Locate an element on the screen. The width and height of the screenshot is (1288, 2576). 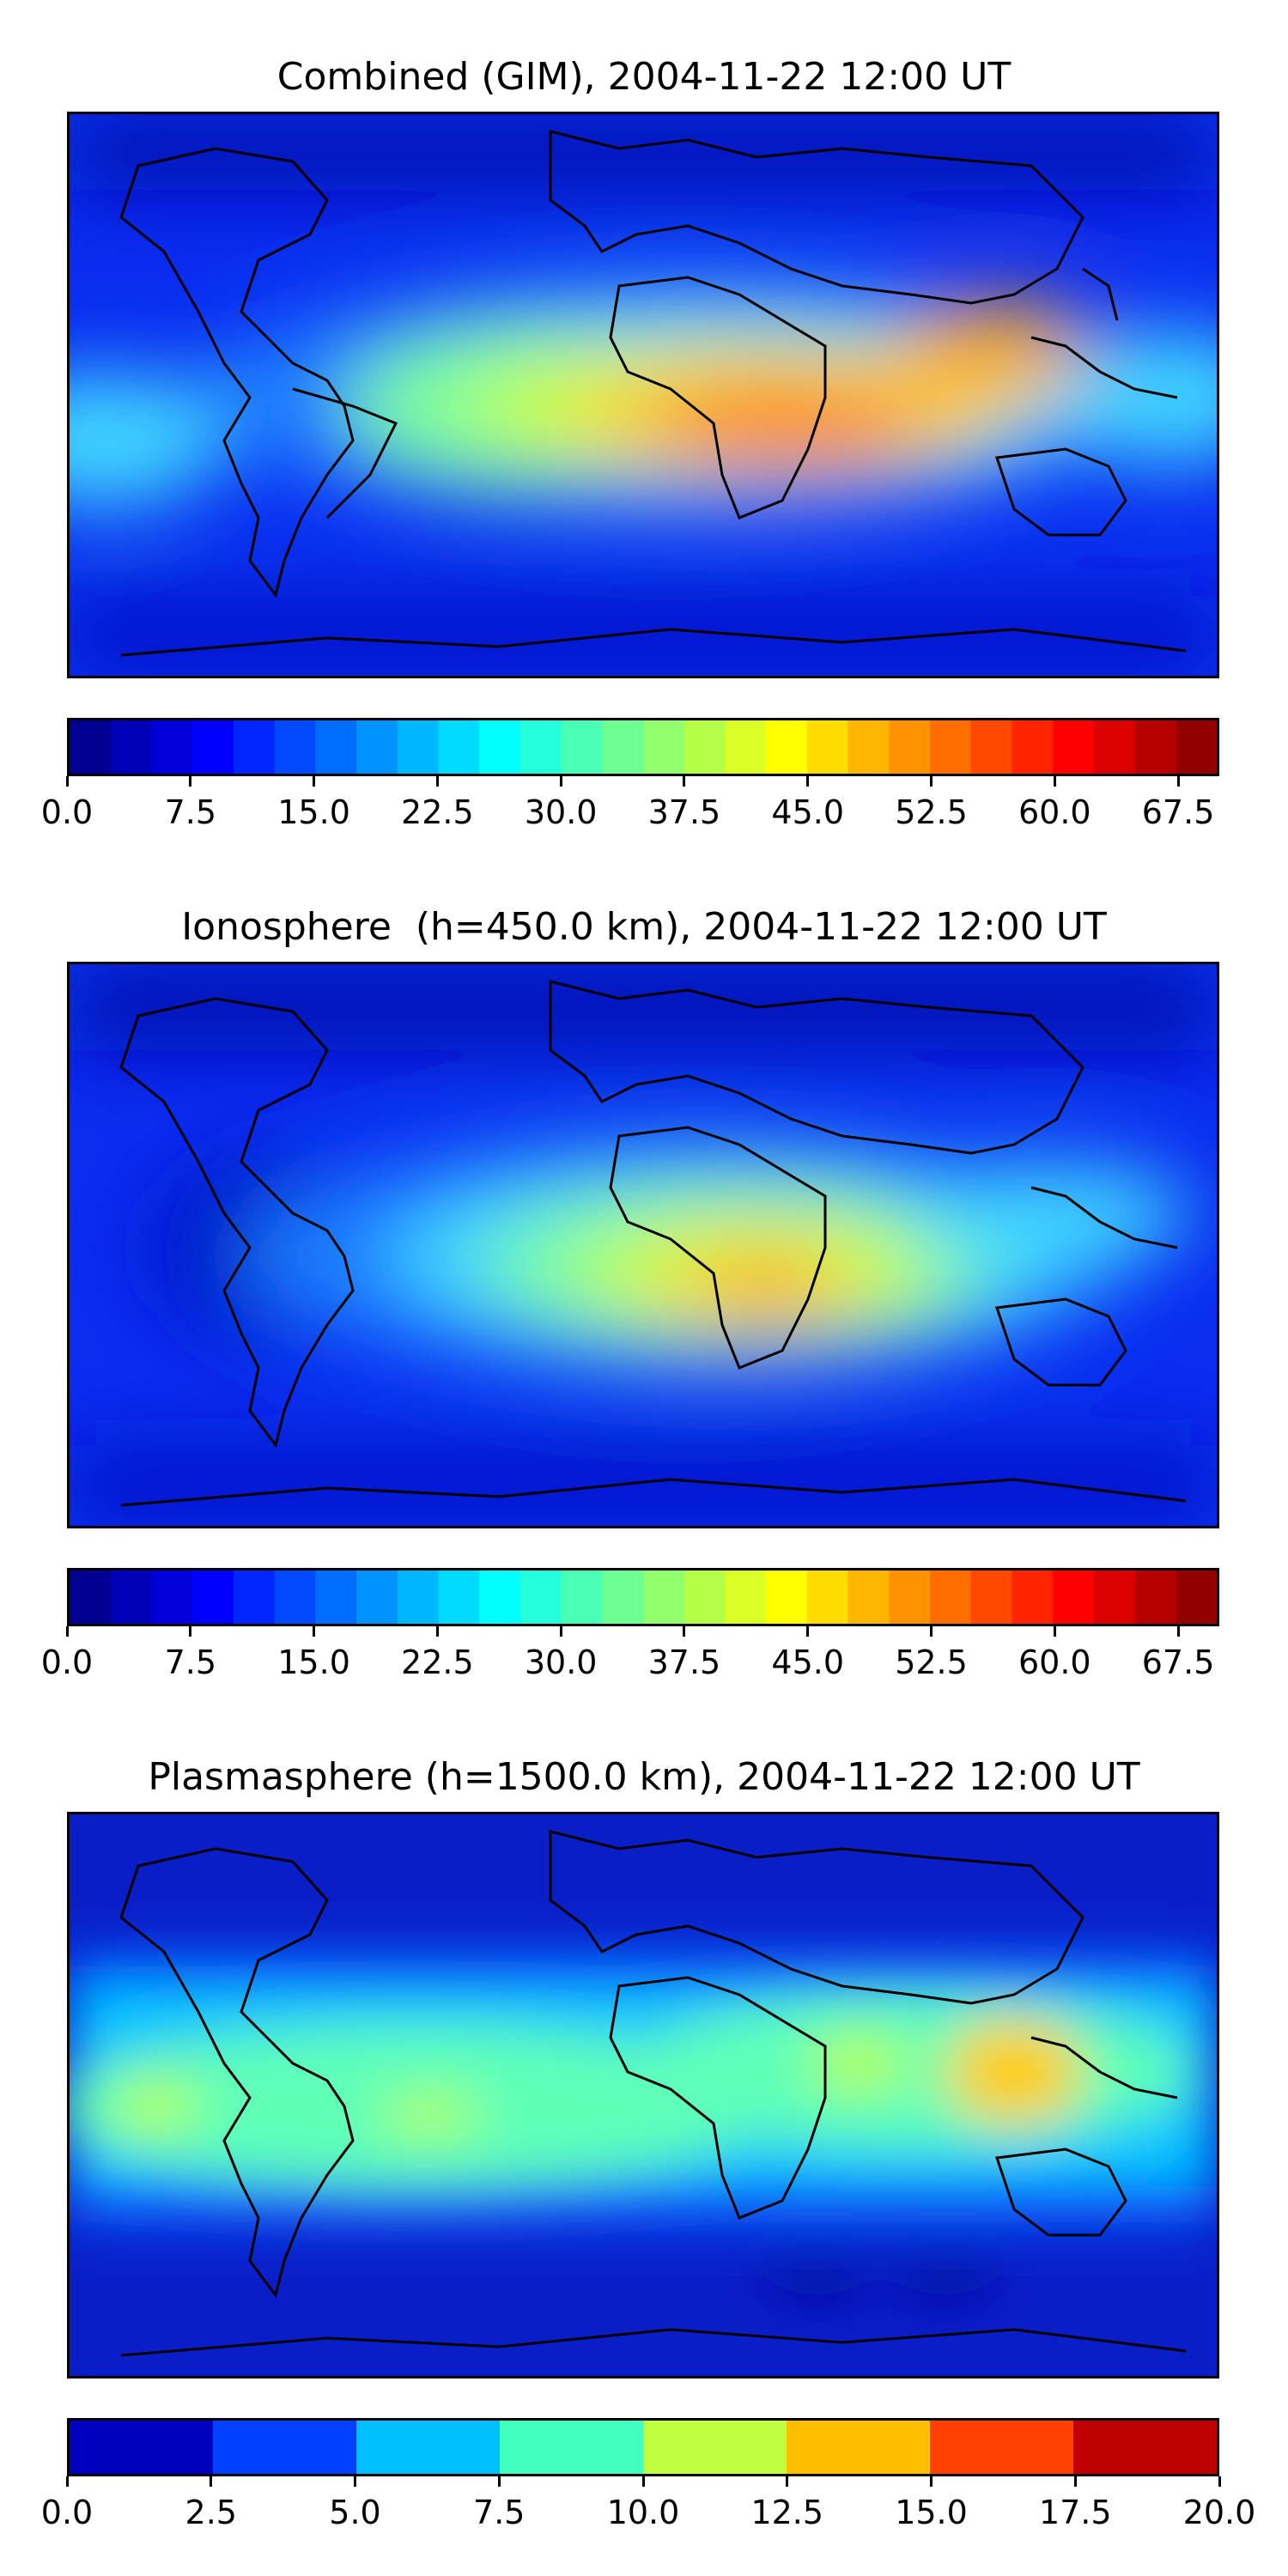
colorbar-combined is located at coordinates (643, 747).